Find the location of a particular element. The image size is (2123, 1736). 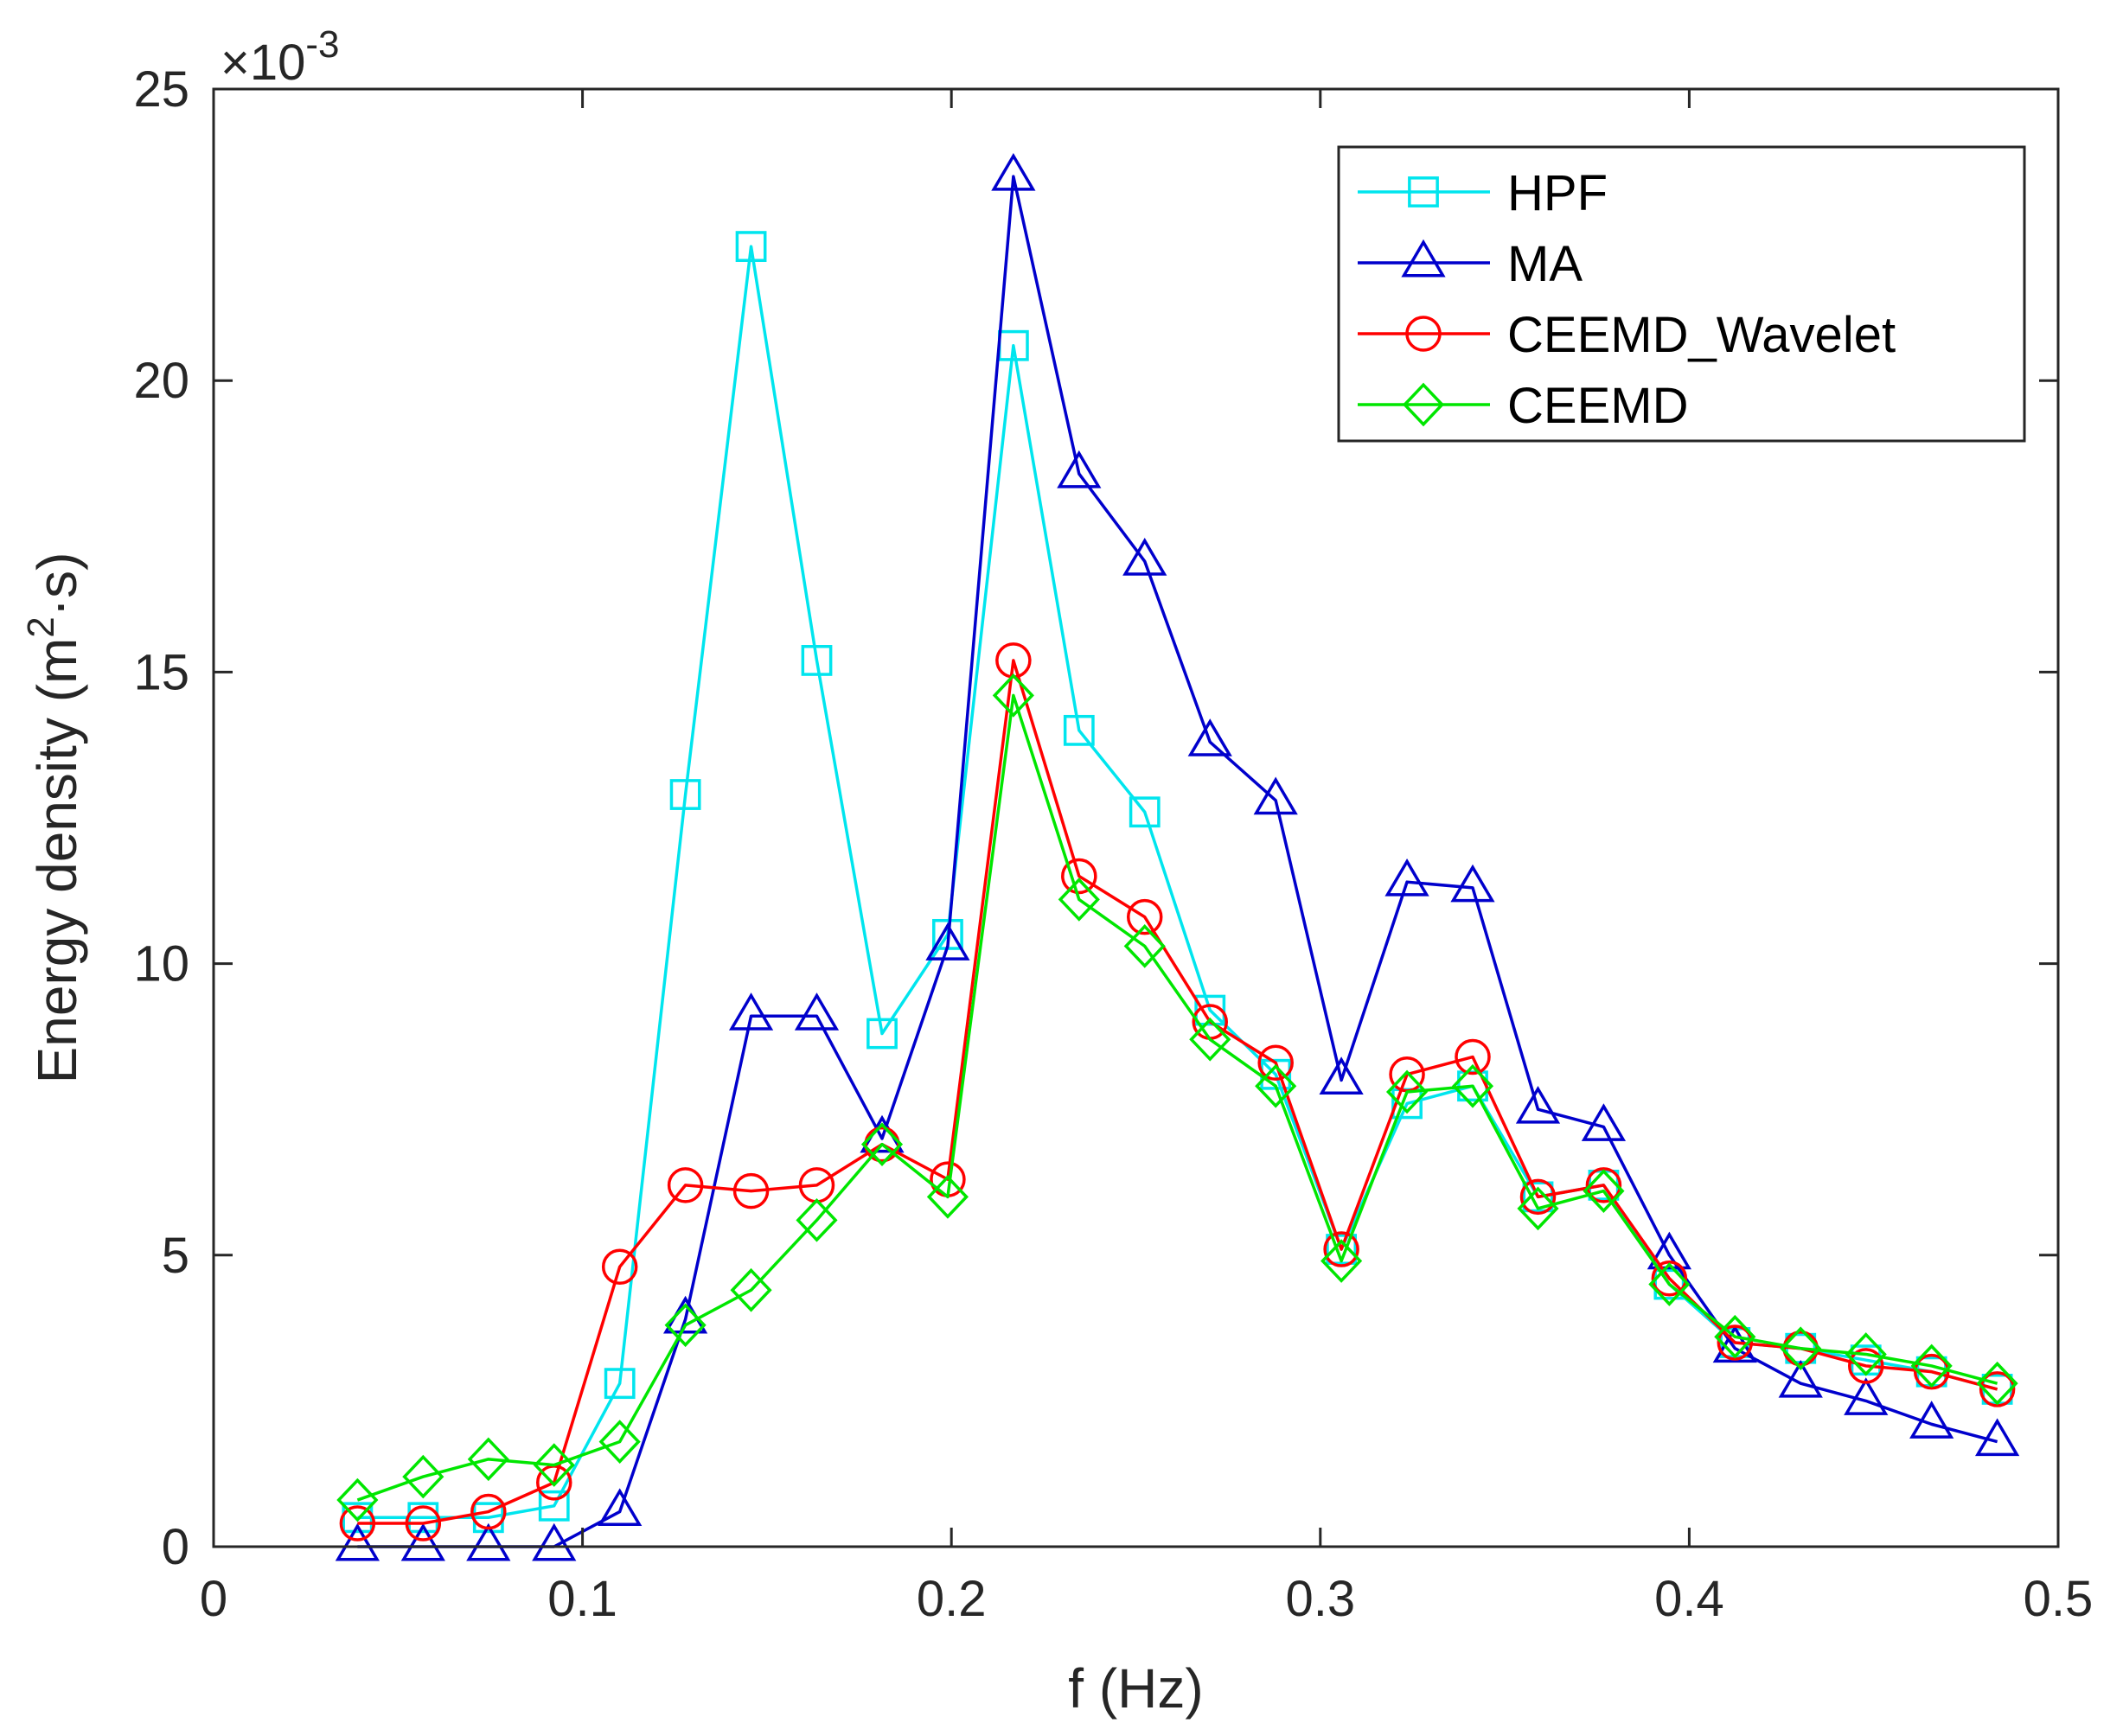

y-axis-label-superscript: 2 is located at coordinates (41, 626).